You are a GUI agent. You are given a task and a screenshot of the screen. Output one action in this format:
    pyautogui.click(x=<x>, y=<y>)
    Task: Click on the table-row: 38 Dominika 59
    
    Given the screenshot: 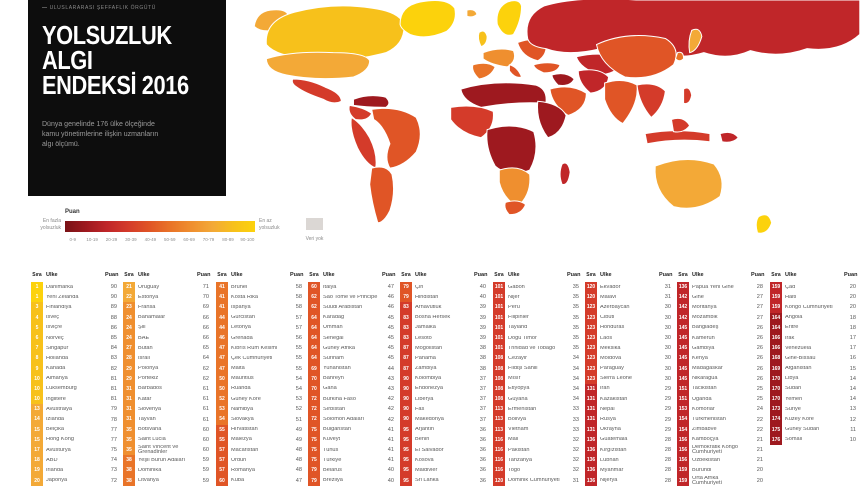 What is the action you would take?
    pyautogui.click(x=167, y=470)
    